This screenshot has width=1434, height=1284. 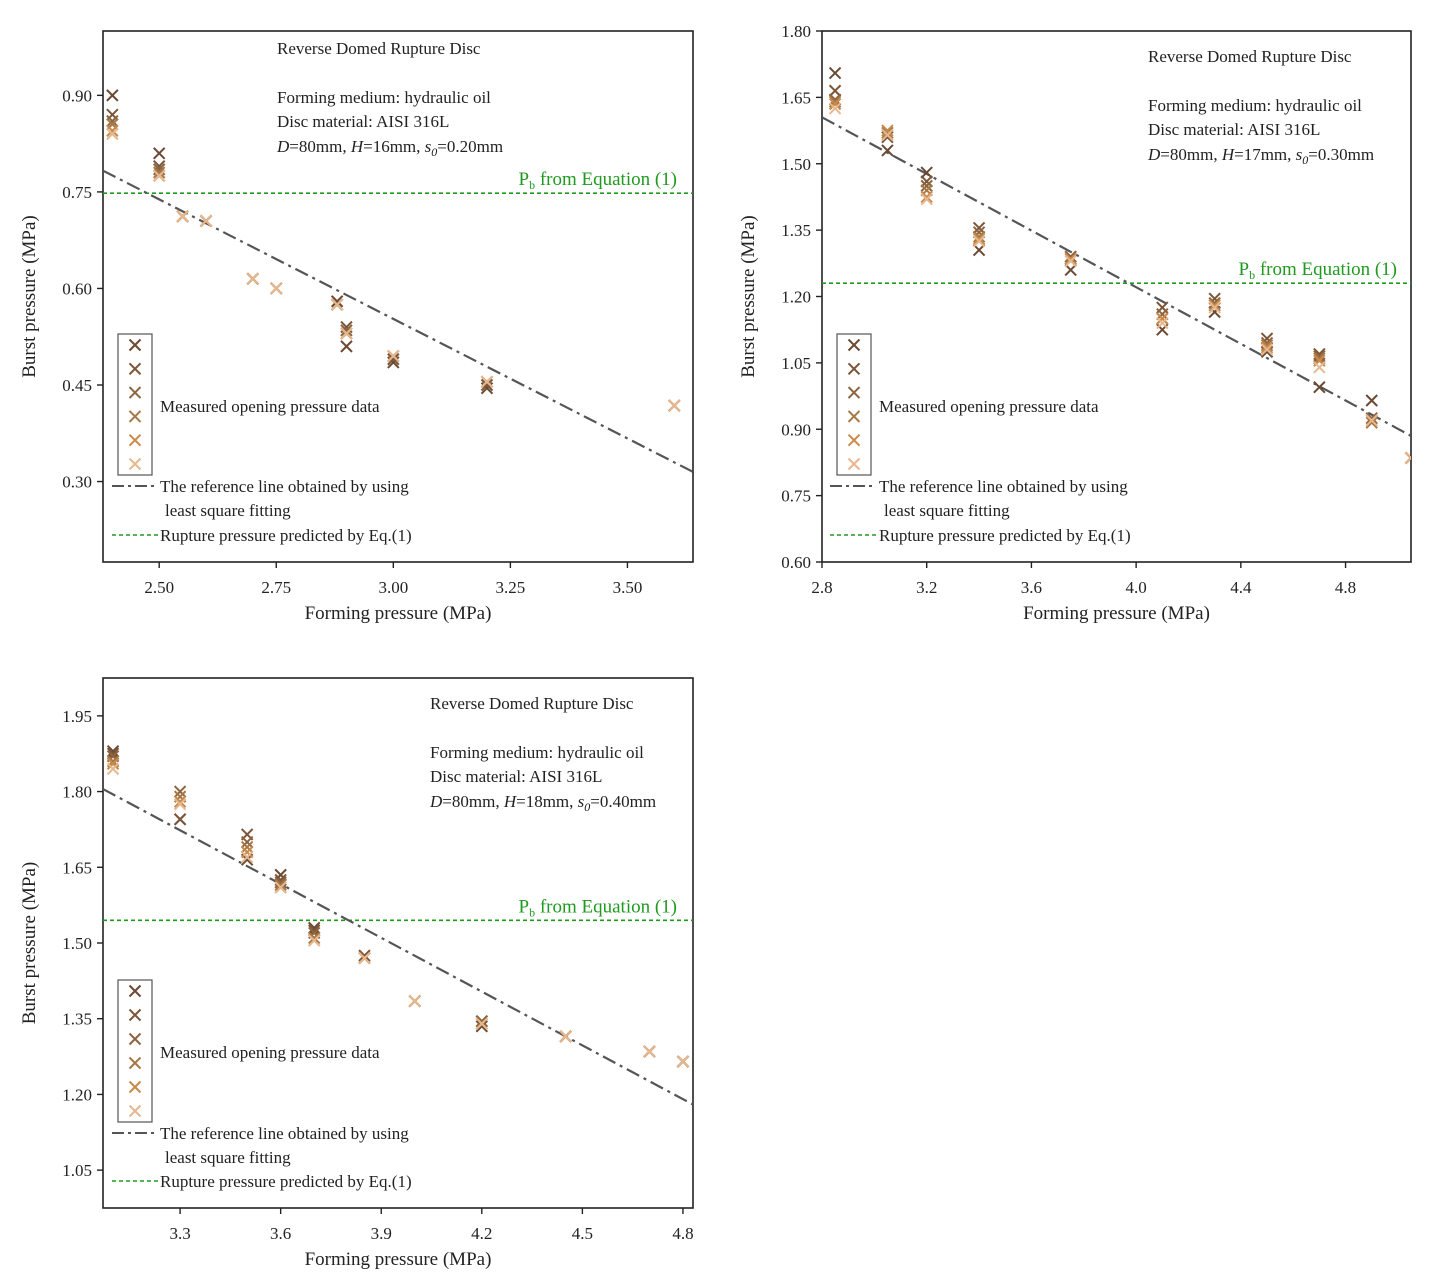 I want to click on y-tick-label: 1.20, so click(x=77, y=1094).